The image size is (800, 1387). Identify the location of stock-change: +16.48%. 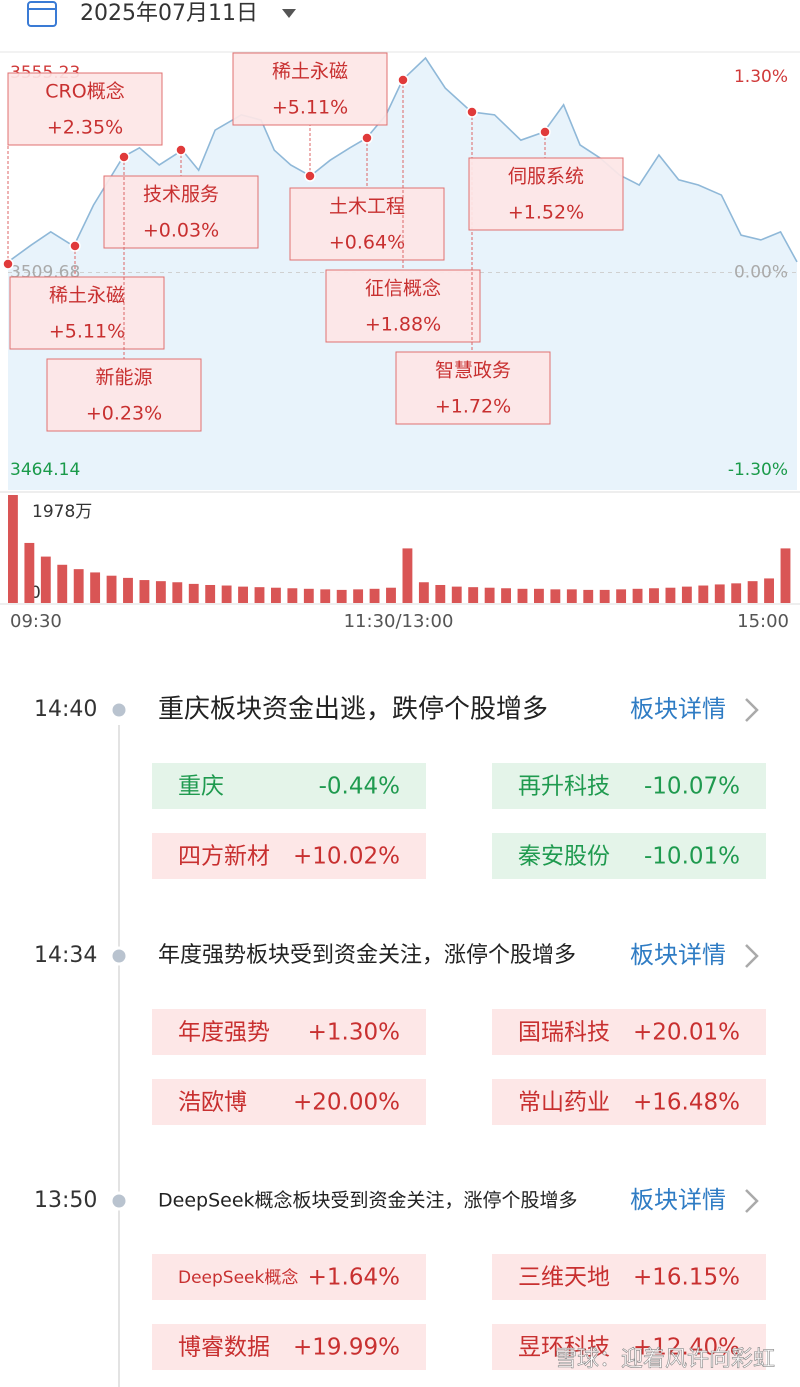
(686, 1103).